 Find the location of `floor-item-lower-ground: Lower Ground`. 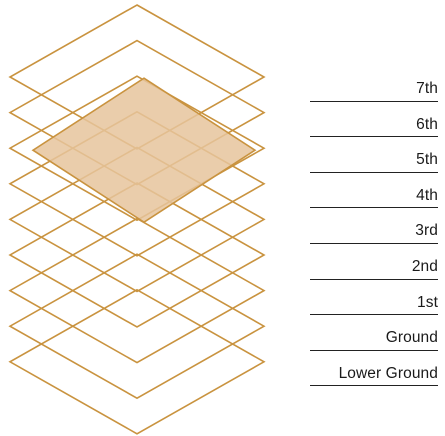

floor-item-lower-ground: Lower Ground is located at coordinates (374, 369).